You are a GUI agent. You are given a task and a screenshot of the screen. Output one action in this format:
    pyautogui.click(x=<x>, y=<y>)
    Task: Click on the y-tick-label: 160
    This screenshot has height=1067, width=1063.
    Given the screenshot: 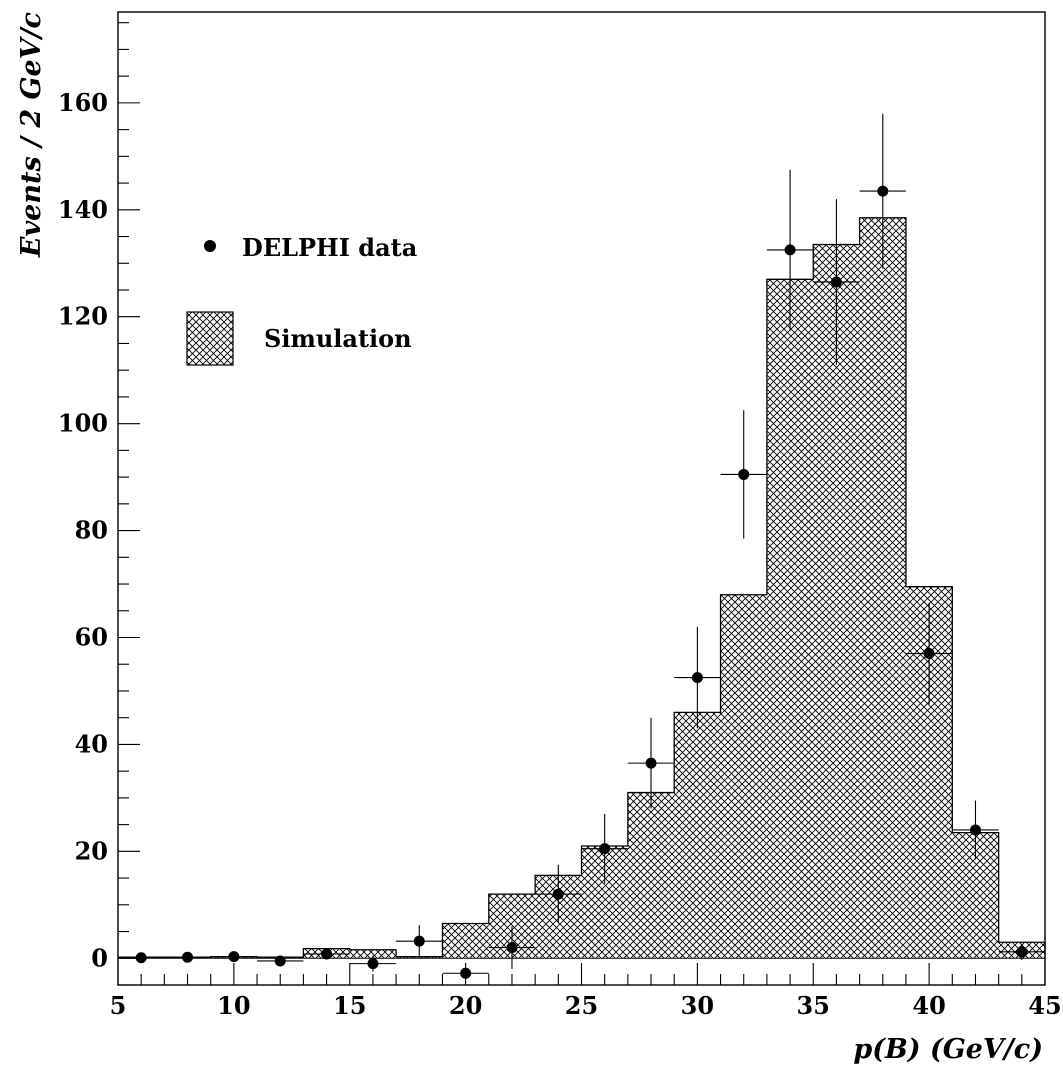 What is the action you would take?
    pyautogui.click(x=83, y=102)
    